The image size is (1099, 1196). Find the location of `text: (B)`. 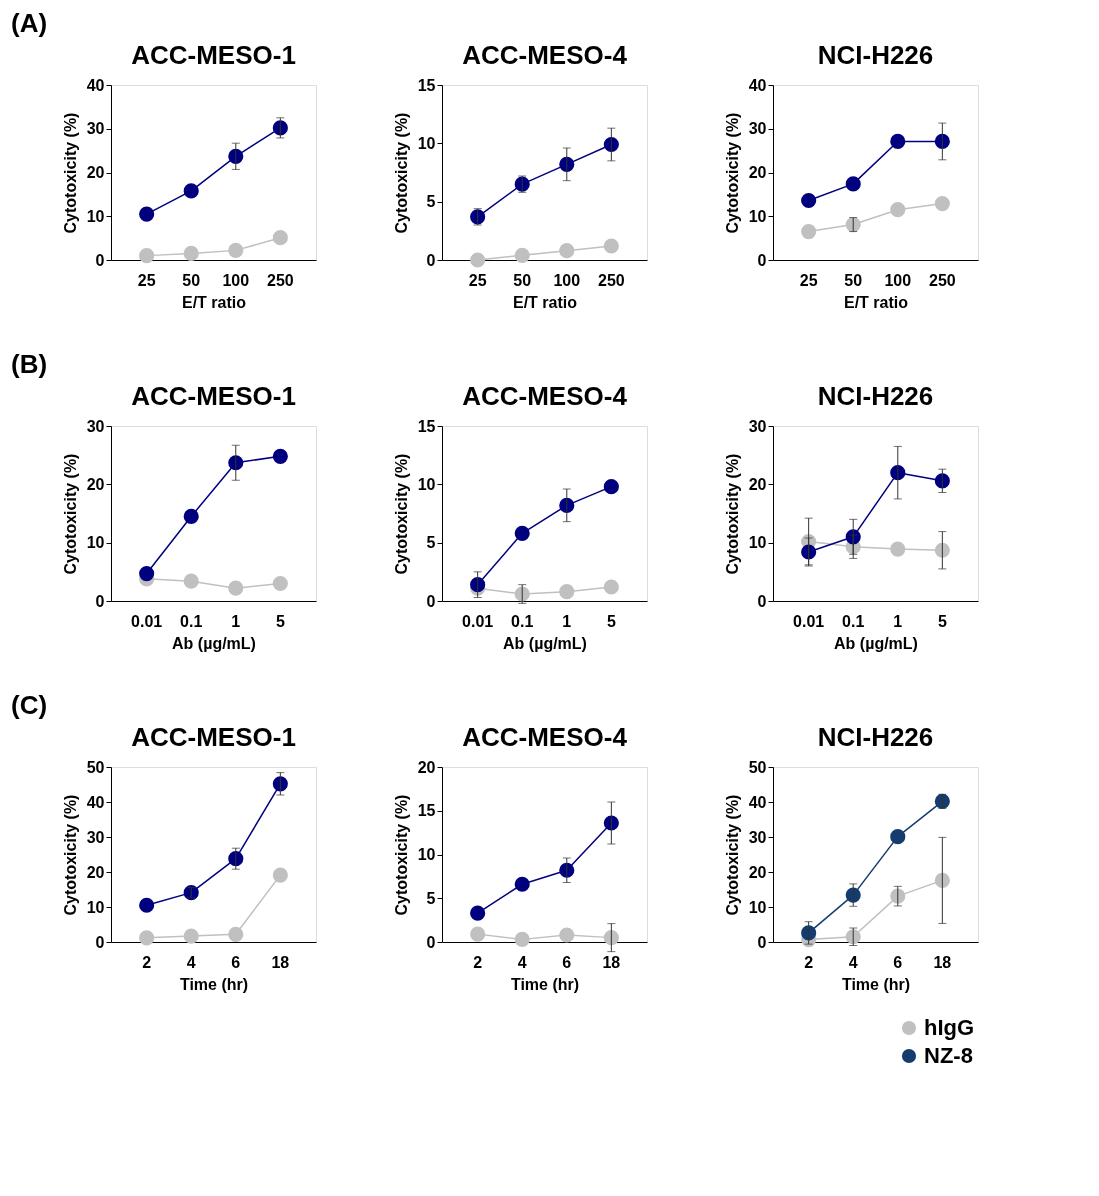

text: (B) is located at coordinates (29, 364).